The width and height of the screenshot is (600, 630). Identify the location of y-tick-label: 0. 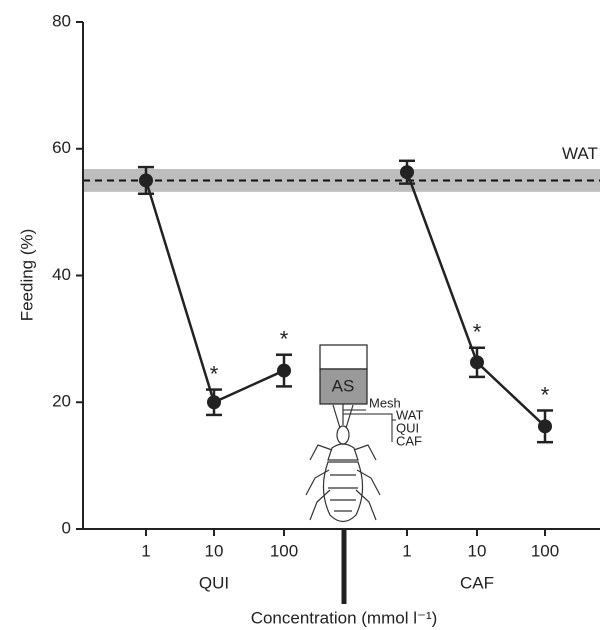
(66, 527).